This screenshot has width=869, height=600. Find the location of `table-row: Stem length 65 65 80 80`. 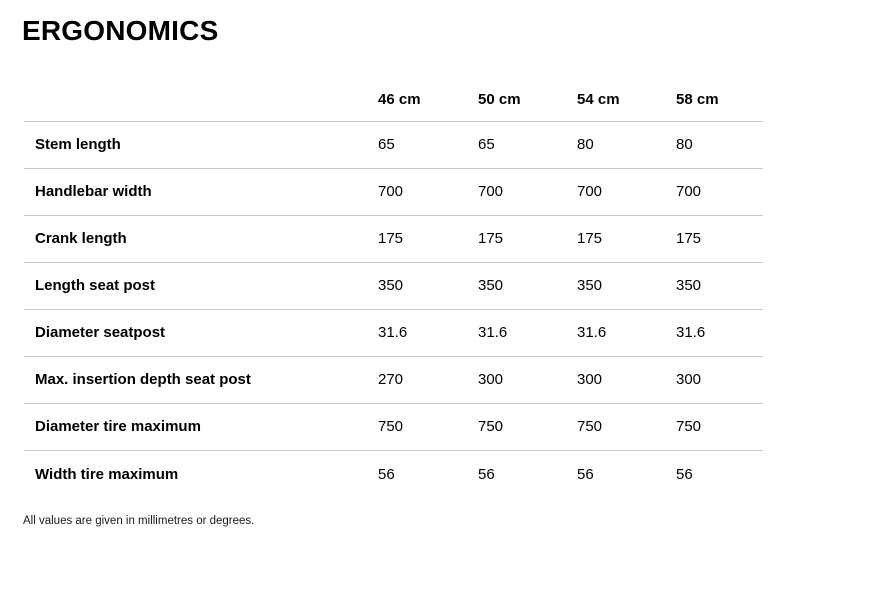

table-row: Stem length 65 65 80 80 is located at coordinates (393, 145).